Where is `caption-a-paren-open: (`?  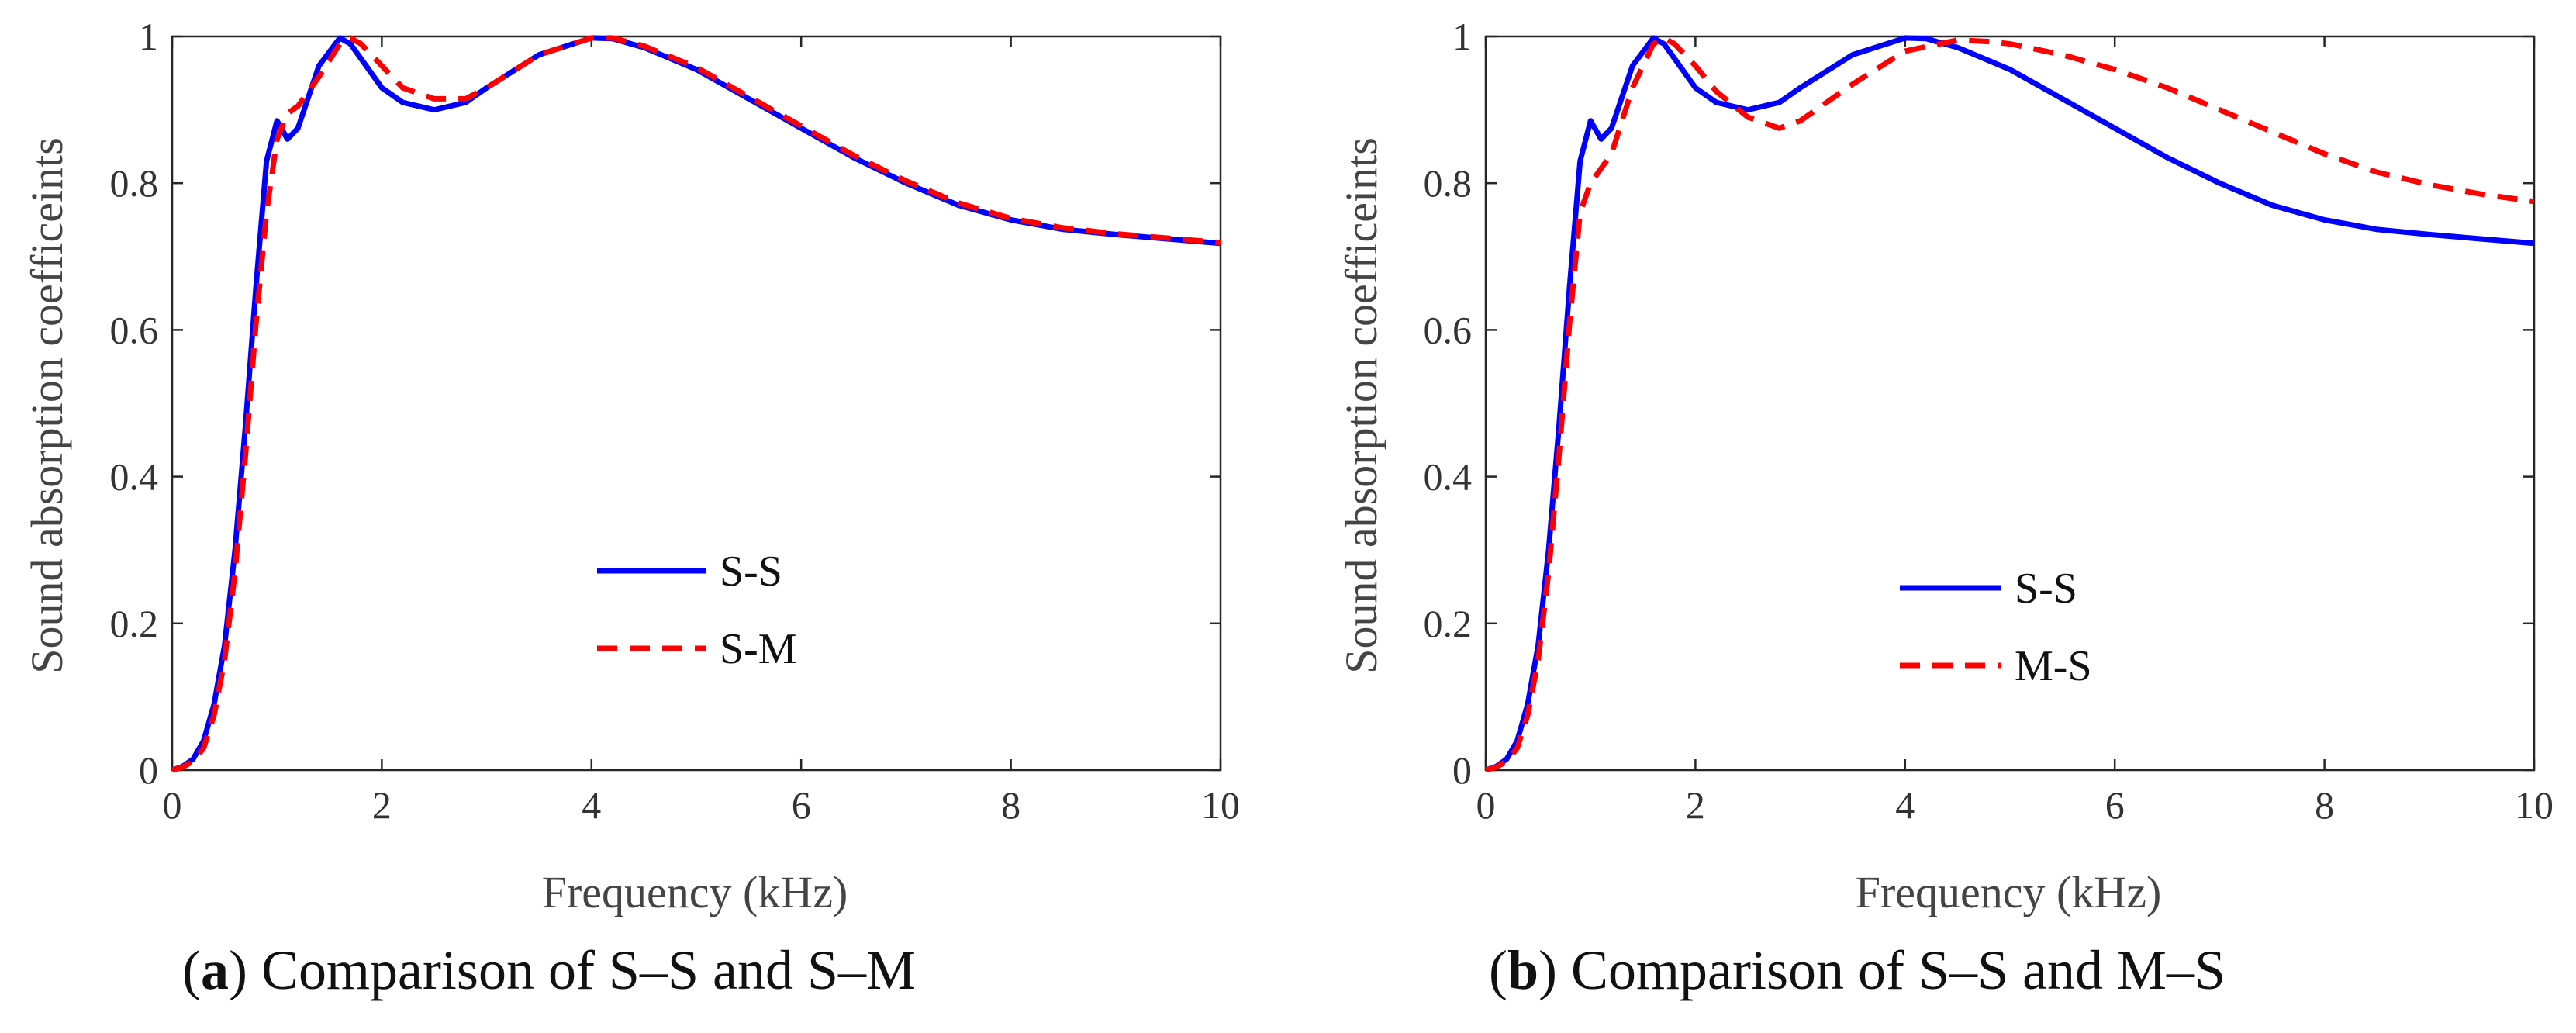
caption-a-paren-open: ( is located at coordinates (192, 970).